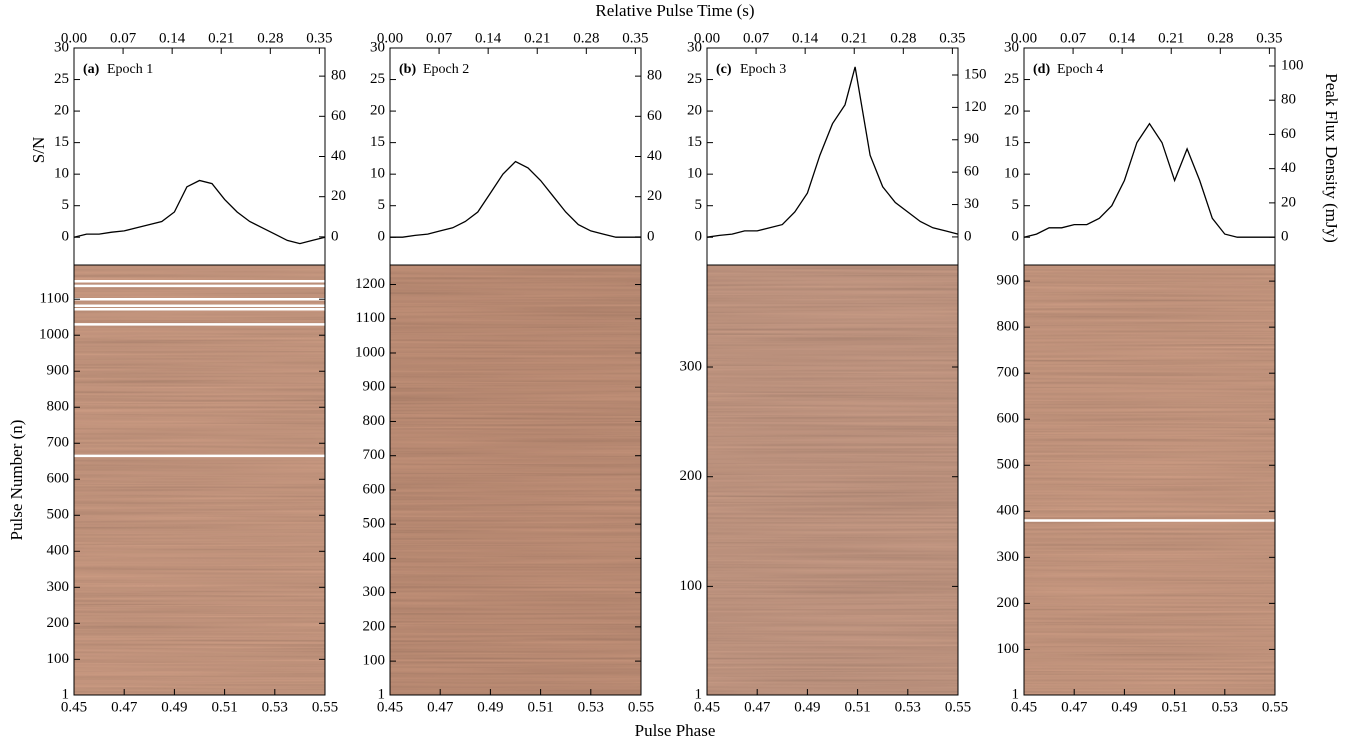 The width and height of the screenshot is (1351, 743). Describe the element at coordinates (763, 69) in the screenshot. I see `panel-epoch: Epoch 3` at that location.